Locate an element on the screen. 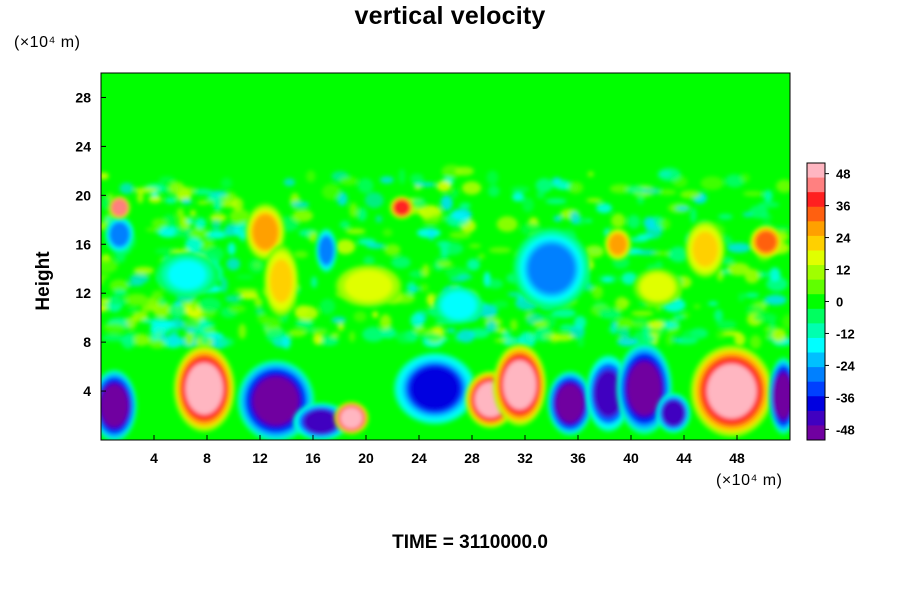 The width and height of the screenshot is (900, 600). x-tick-label: 28 is located at coordinates (472, 458).